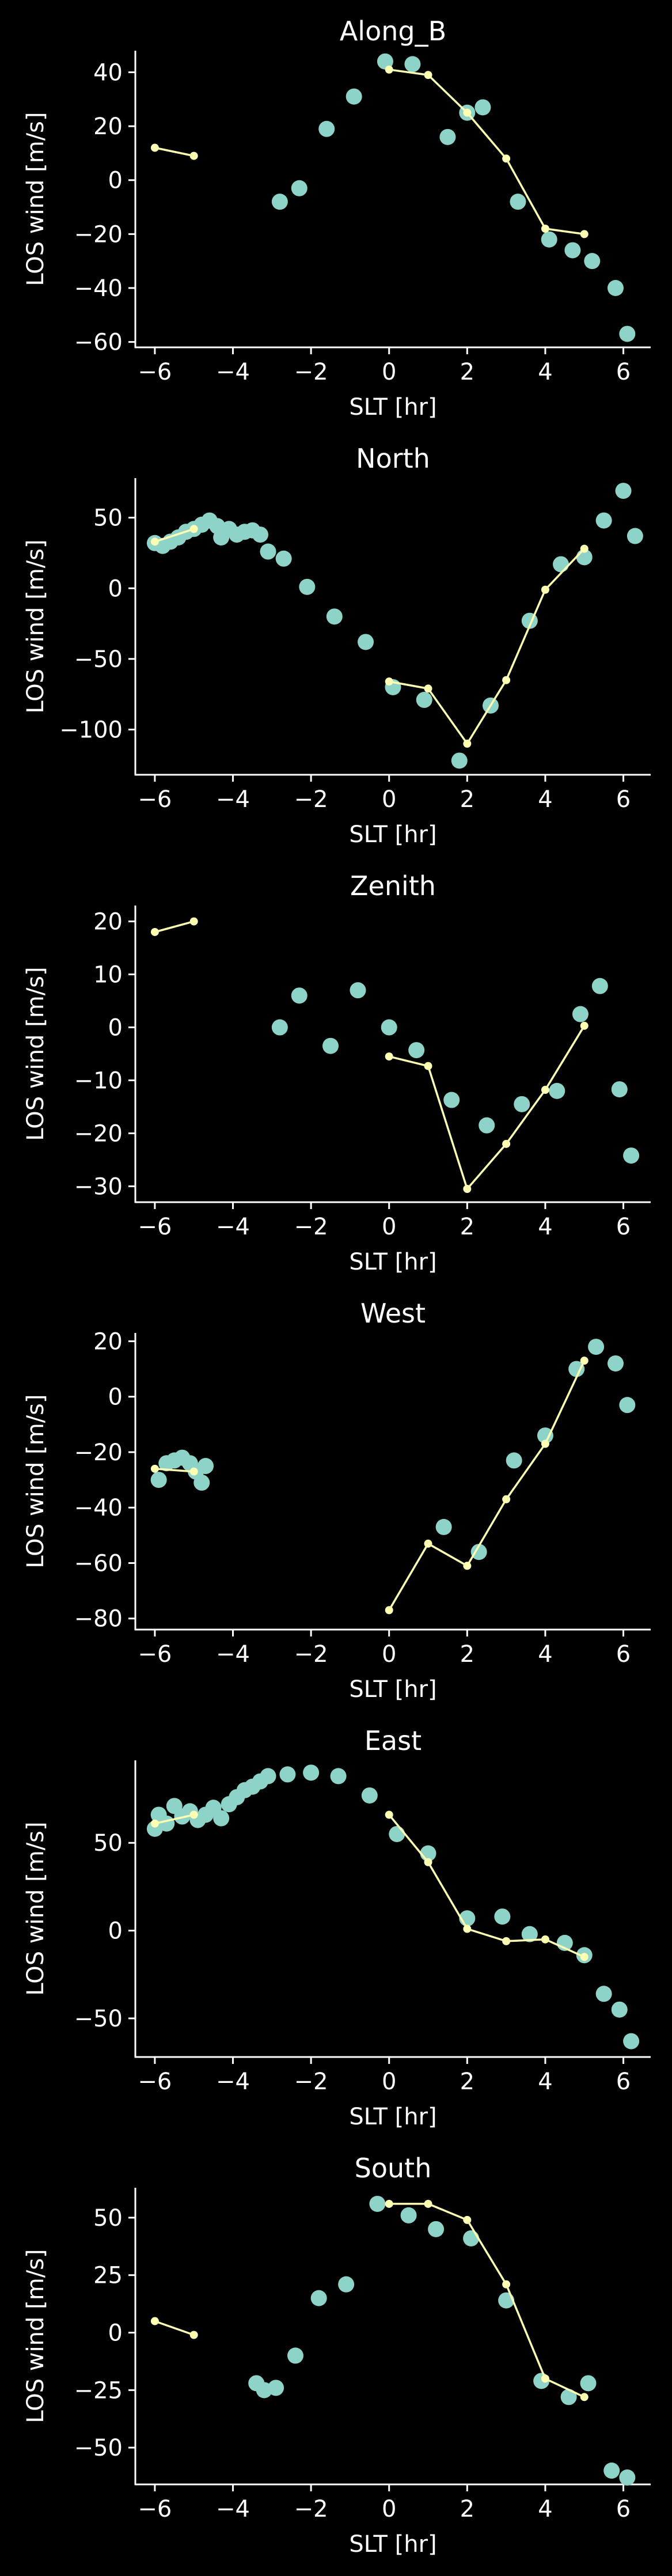  Describe the element at coordinates (233, 2509) in the screenshot. I see `x-tick-label: −4` at that location.